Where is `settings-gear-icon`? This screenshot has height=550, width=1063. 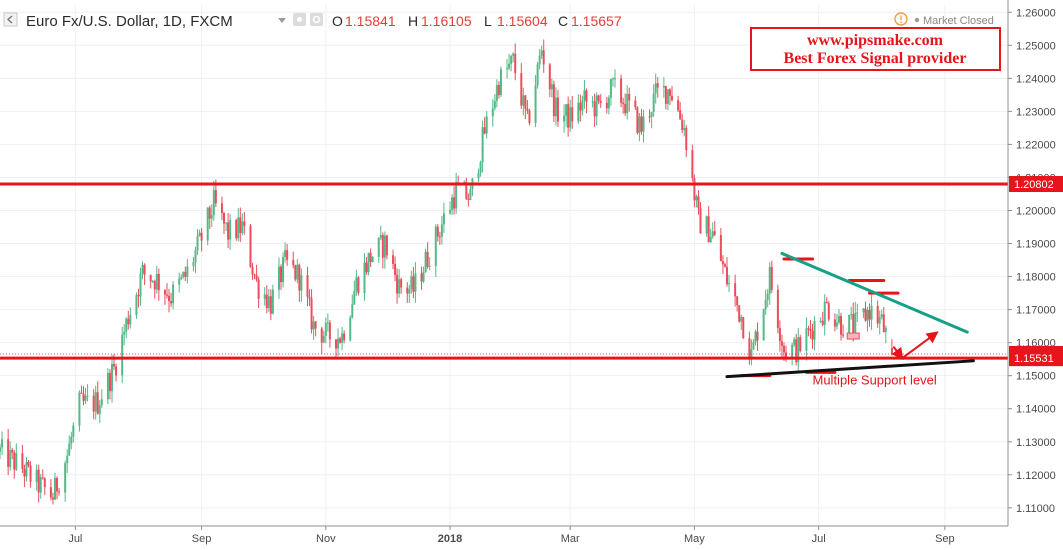 settings-gear-icon is located at coordinates (316, 19).